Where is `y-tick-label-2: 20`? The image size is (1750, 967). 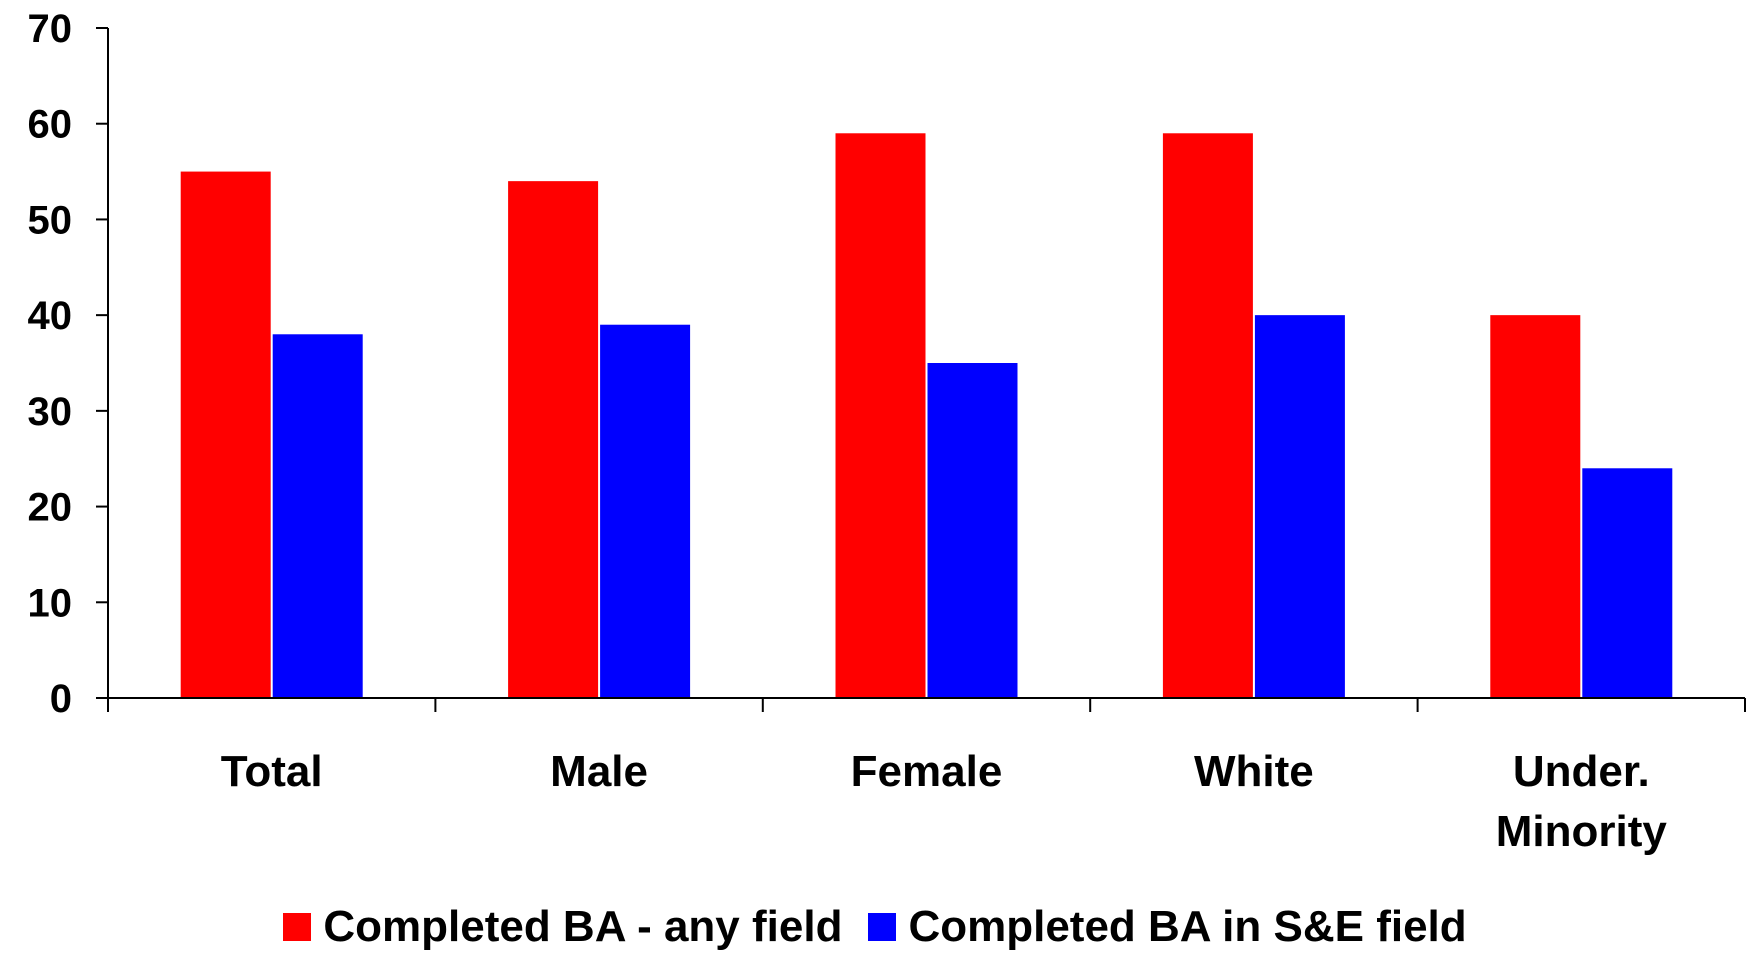
y-tick-label-2: 20 is located at coordinates (50, 508).